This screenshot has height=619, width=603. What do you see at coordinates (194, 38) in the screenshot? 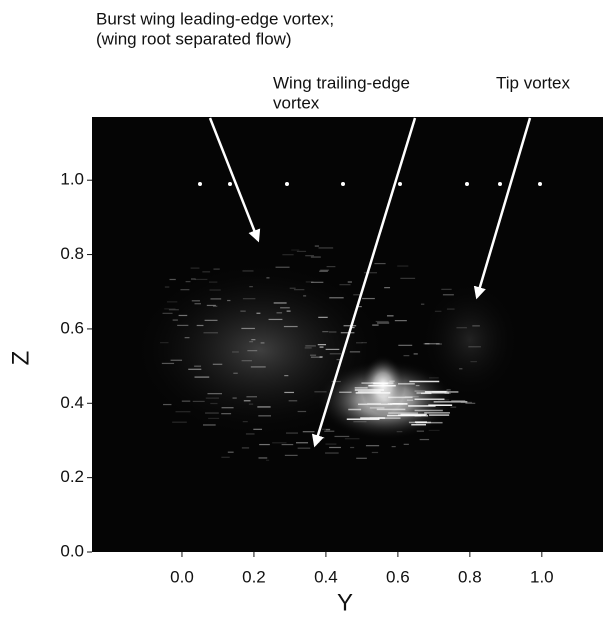
I see `annotation: (wing root separated flow)` at bounding box center [194, 38].